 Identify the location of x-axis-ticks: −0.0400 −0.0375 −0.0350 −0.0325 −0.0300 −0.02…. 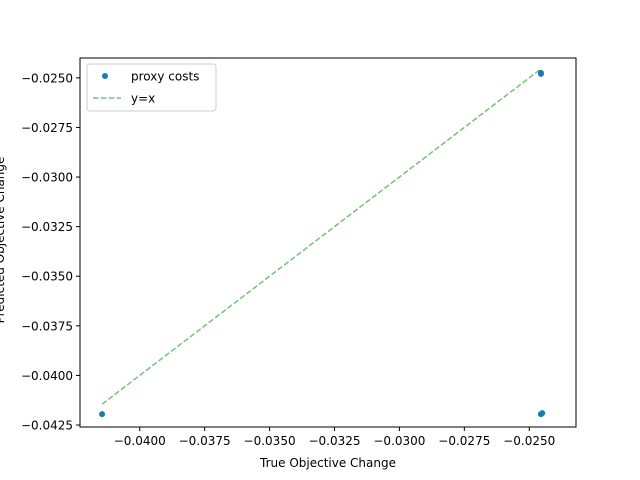
(334, 437).